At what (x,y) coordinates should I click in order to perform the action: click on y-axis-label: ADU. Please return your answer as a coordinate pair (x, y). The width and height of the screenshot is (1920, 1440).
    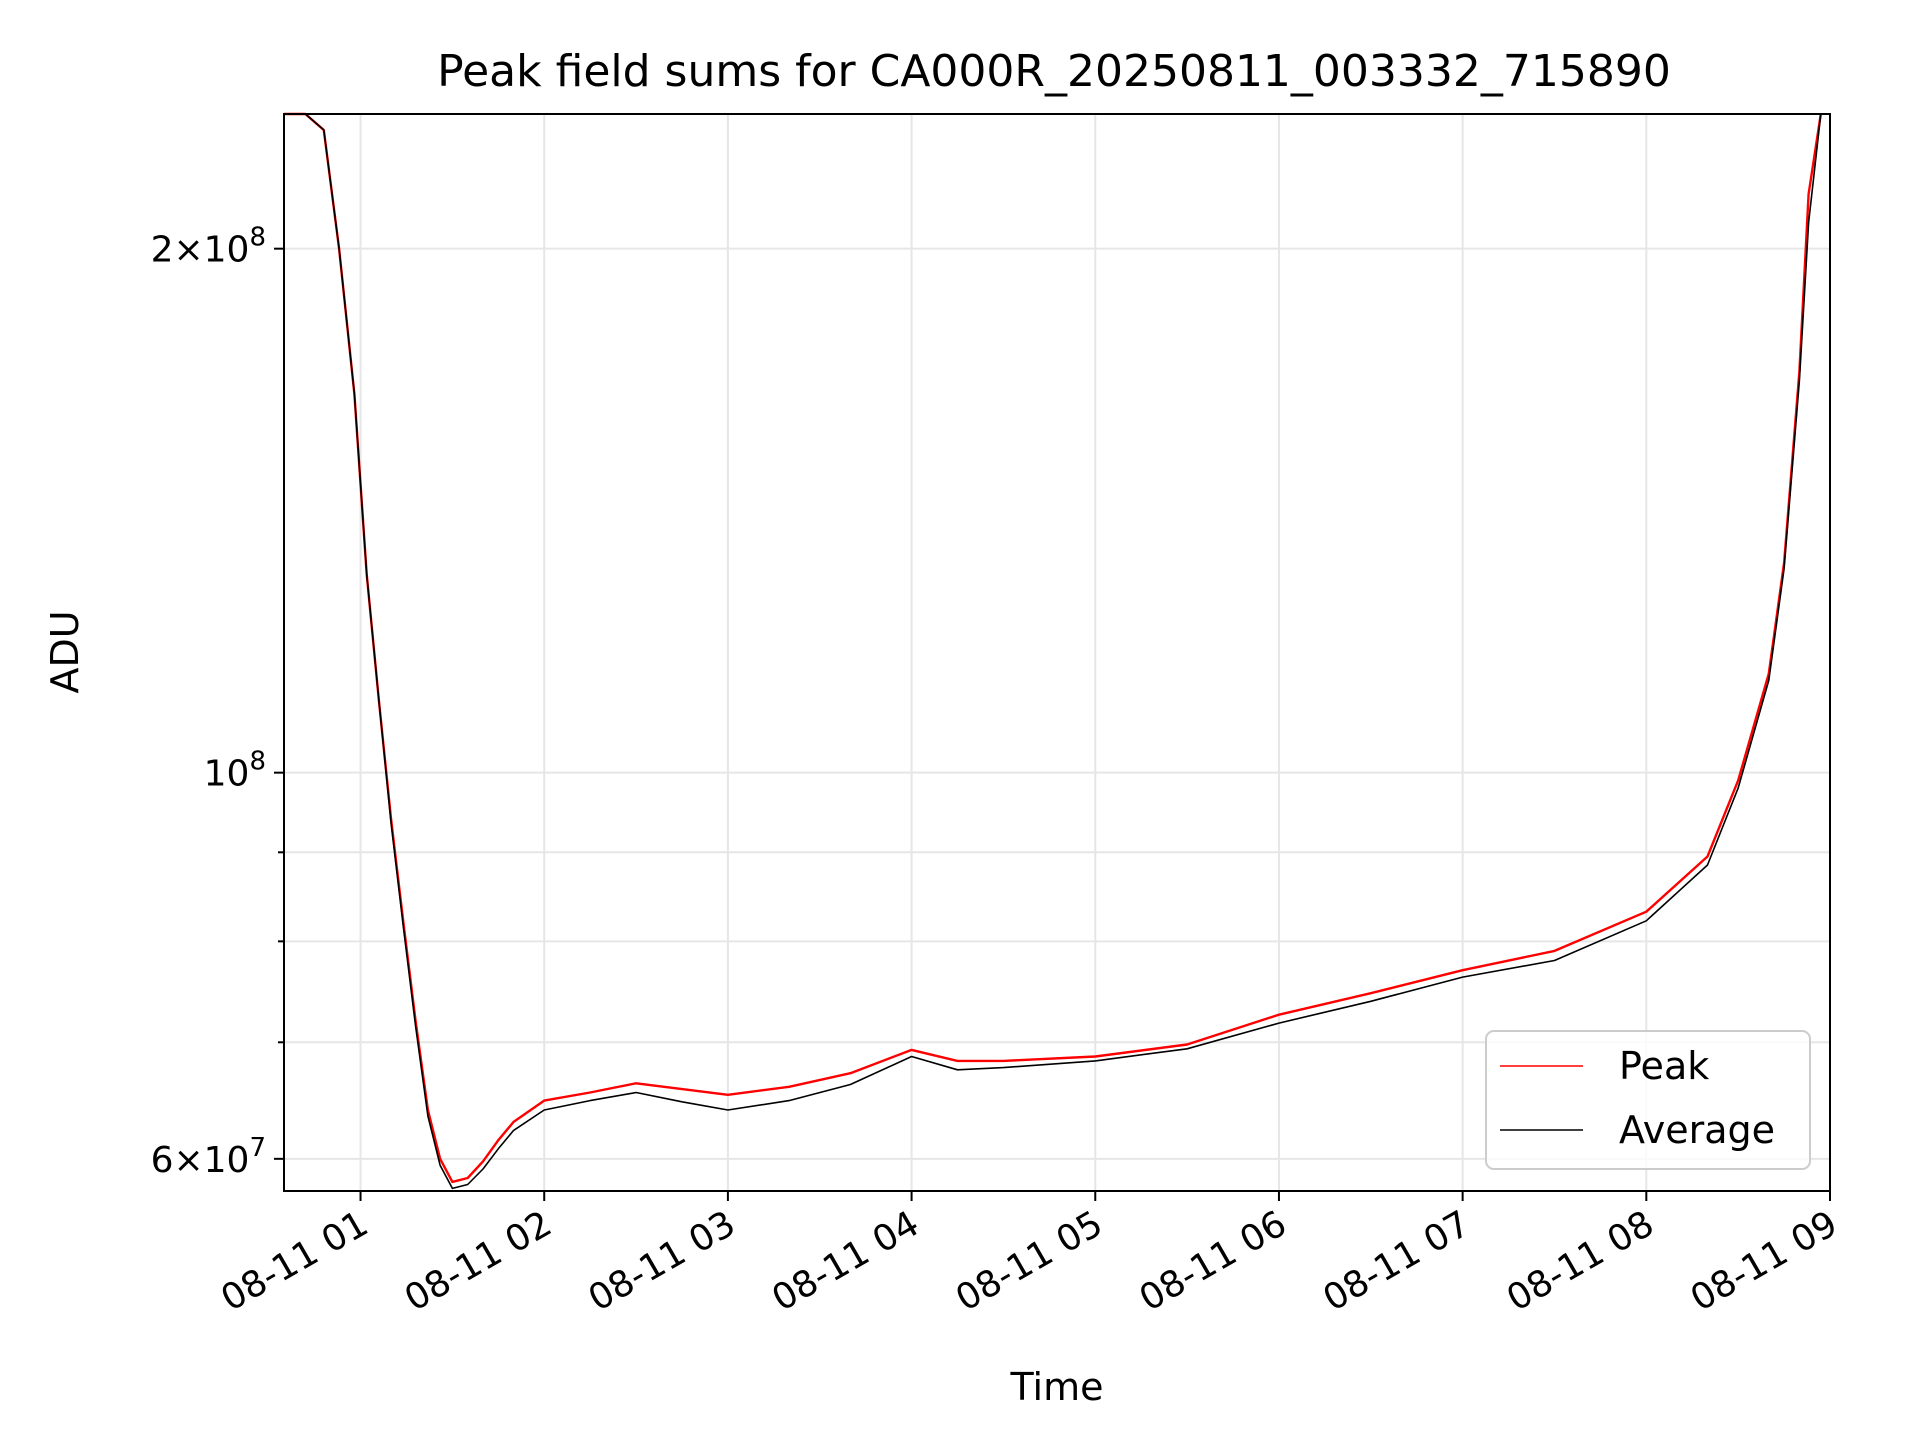
    Looking at the image, I should click on (65, 651).